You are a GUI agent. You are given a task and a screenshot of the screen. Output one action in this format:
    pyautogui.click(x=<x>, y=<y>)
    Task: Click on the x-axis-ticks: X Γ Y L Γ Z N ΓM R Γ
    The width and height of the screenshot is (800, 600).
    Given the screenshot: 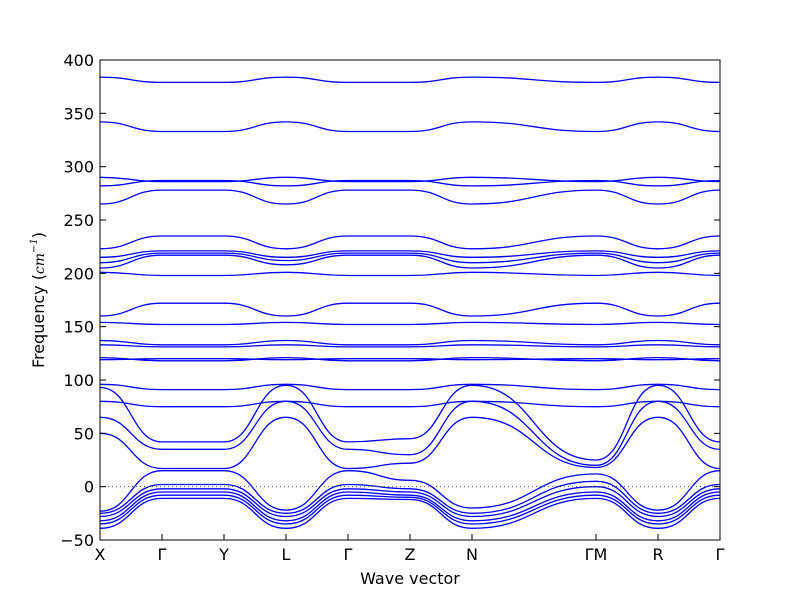 What is the action you would take?
    pyautogui.click(x=410, y=549)
    